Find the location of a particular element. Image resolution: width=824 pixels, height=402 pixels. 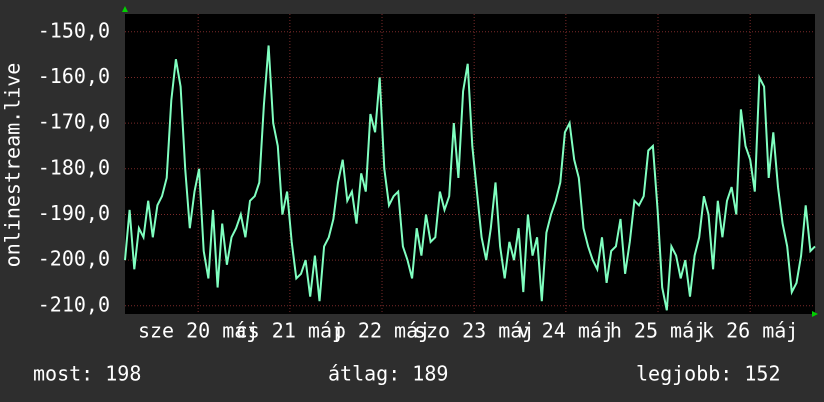

x-tick-label: p 22 máj is located at coordinates (382, 331).